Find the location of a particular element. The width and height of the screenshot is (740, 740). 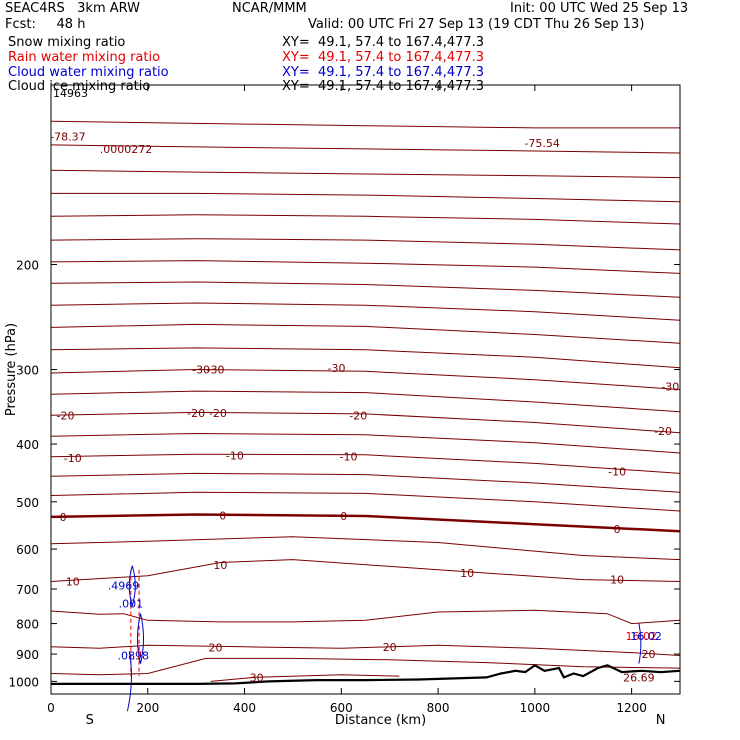

field-rain-name: Rain water mixing ratio is located at coordinates (84, 57).